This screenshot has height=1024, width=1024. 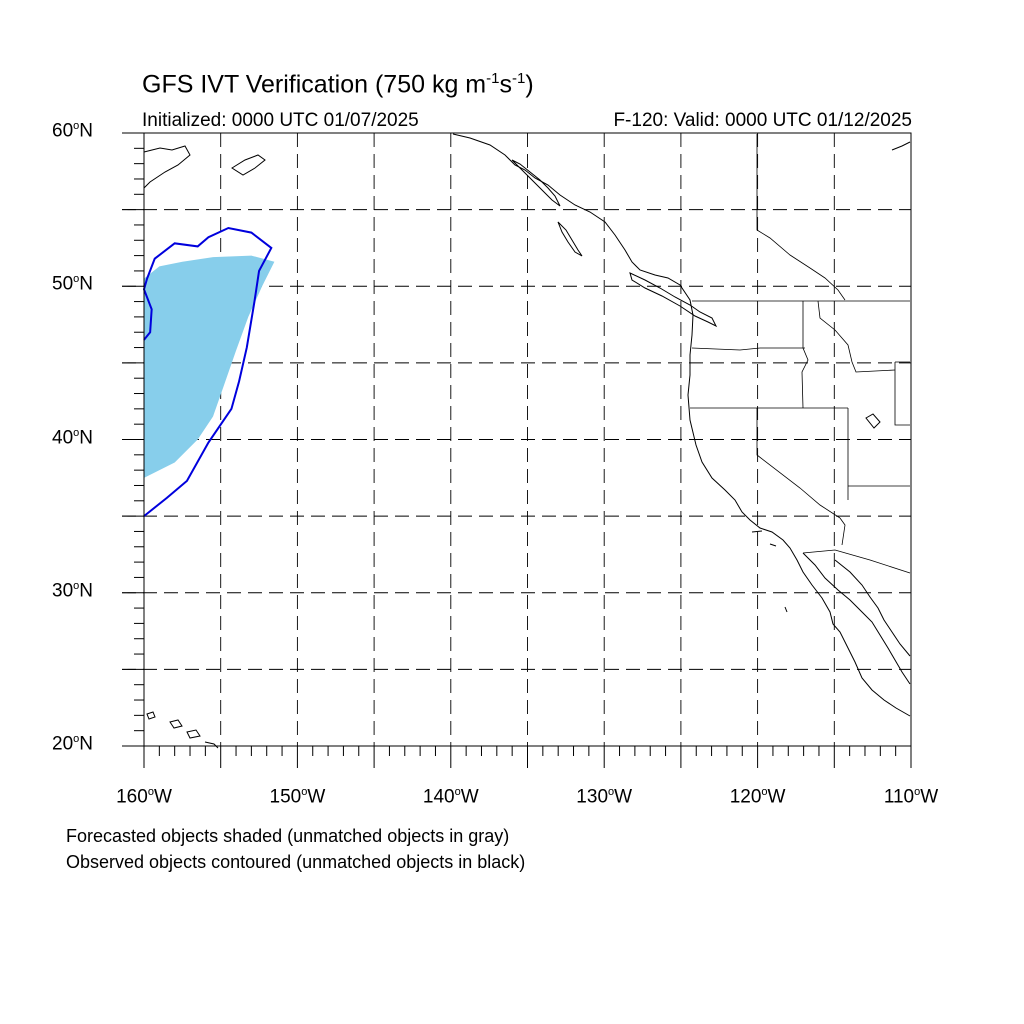 What do you see at coordinates (193, 734) in the screenshot?
I see `coastline-hawaii-maui` at bounding box center [193, 734].